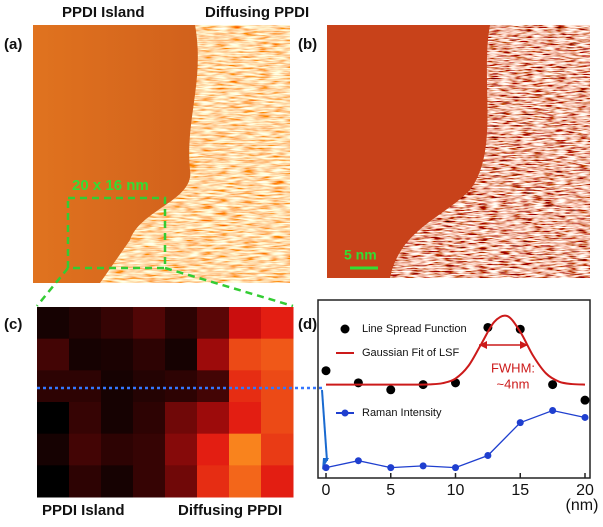 Image resolution: width=603 pixels, height=527 pixels. Describe the element at coordinates (307, 324) in the screenshot. I see `panel-d-label: (d)` at that location.